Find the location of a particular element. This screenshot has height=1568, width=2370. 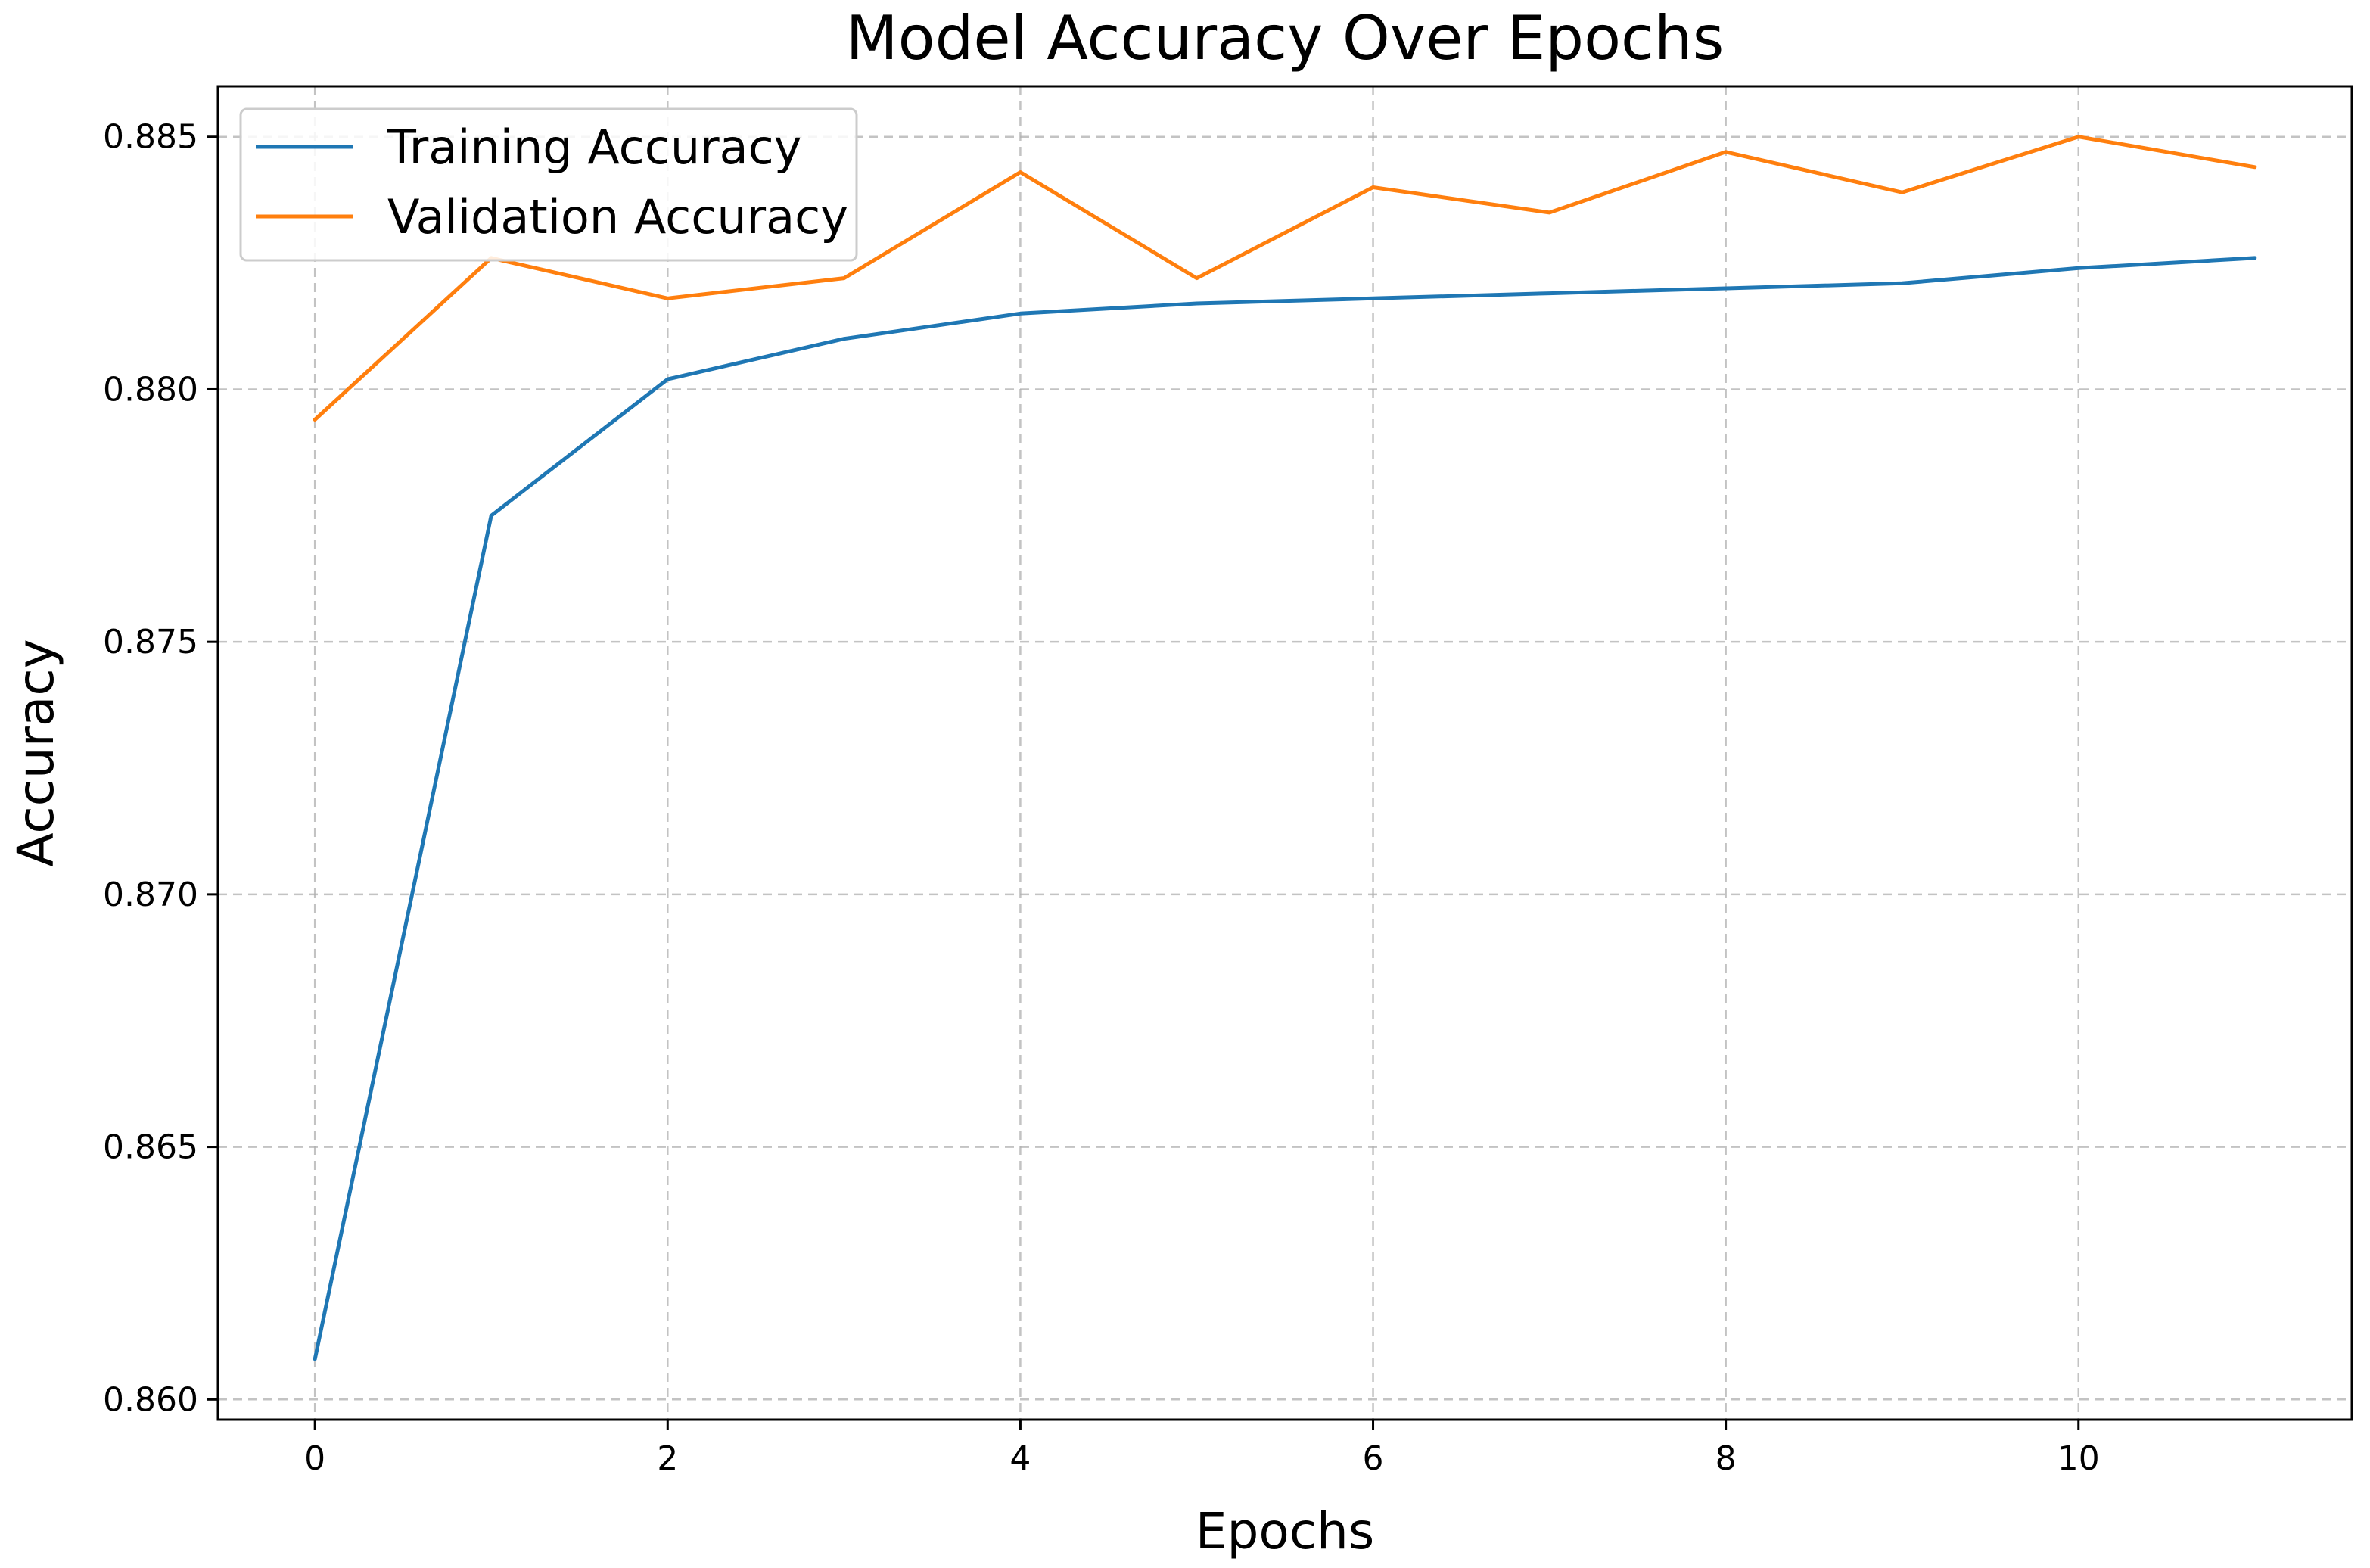

x-tick-label: 6 is located at coordinates (1373, 1458).